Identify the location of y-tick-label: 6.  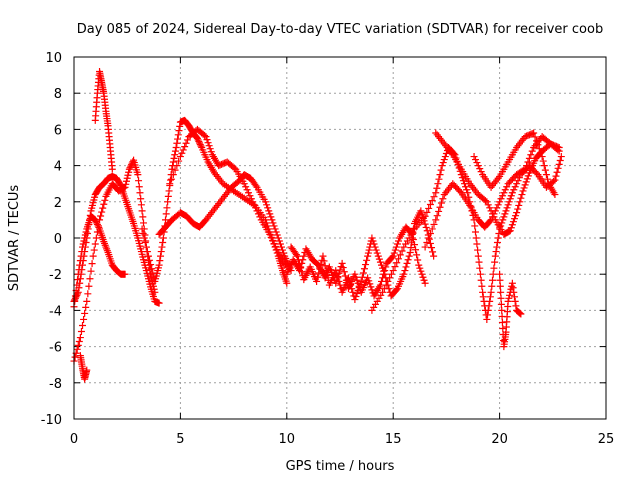
(58, 130).